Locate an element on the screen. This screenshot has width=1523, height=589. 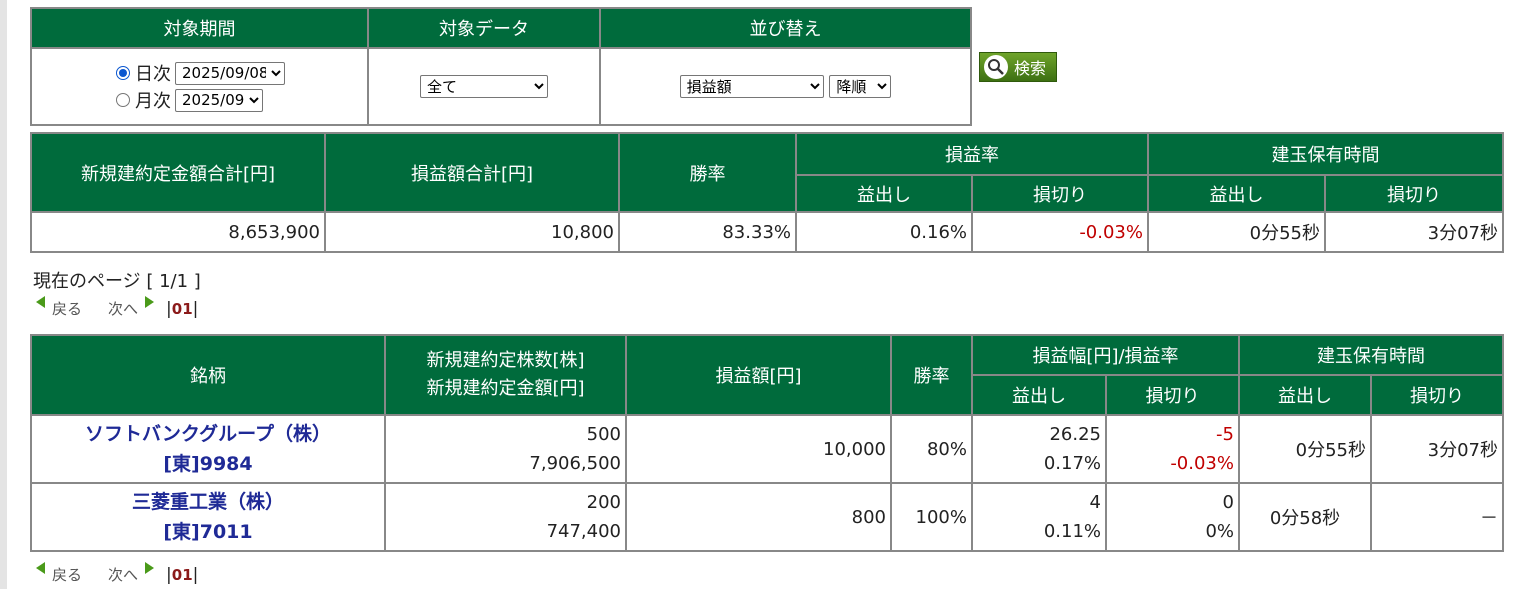
data-cell: 全て is located at coordinates (484, 86).